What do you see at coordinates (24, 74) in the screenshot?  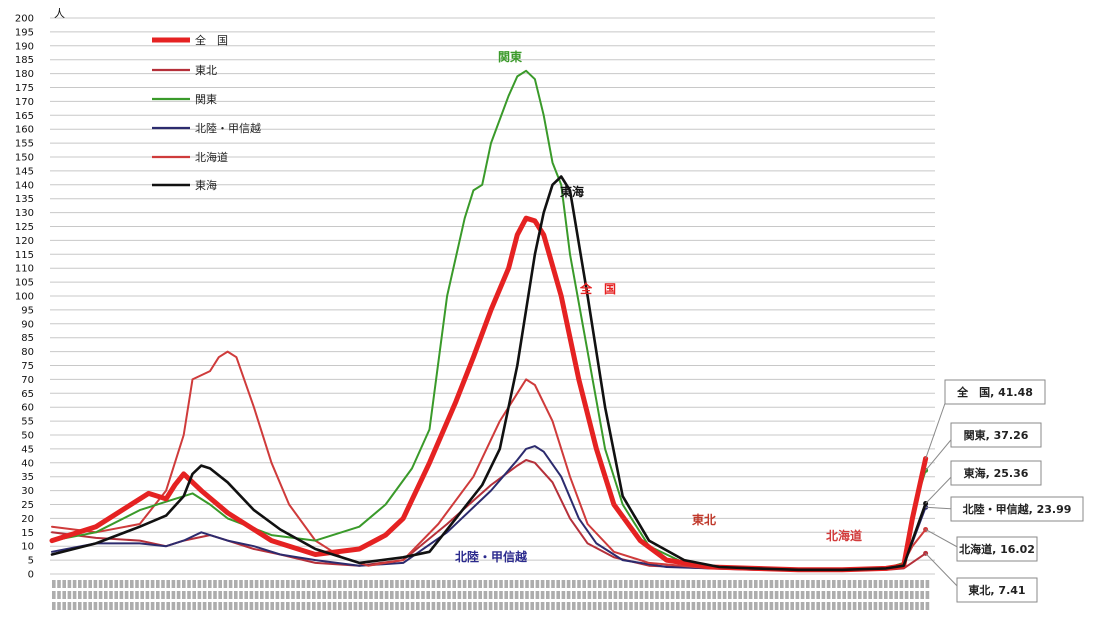 I see `y-tick-label: 180` at bounding box center [24, 74].